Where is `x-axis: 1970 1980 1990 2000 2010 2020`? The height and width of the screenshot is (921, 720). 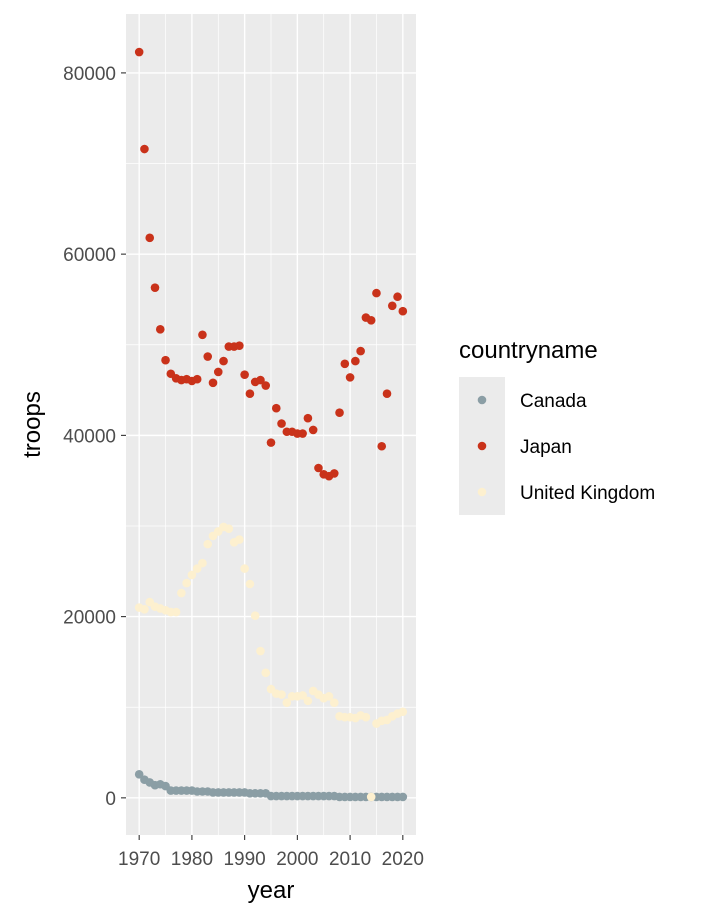
x-axis: 1970 1980 1990 2000 2010 2020 is located at coordinates (271, 852).